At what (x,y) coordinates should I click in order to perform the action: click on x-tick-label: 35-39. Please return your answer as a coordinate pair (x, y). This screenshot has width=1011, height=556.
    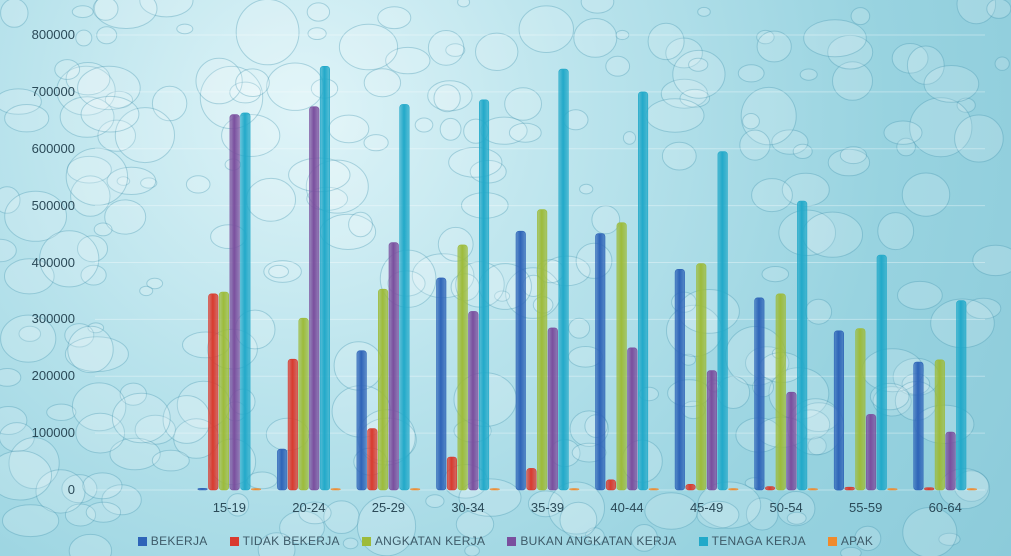
    Looking at the image, I should click on (547, 507).